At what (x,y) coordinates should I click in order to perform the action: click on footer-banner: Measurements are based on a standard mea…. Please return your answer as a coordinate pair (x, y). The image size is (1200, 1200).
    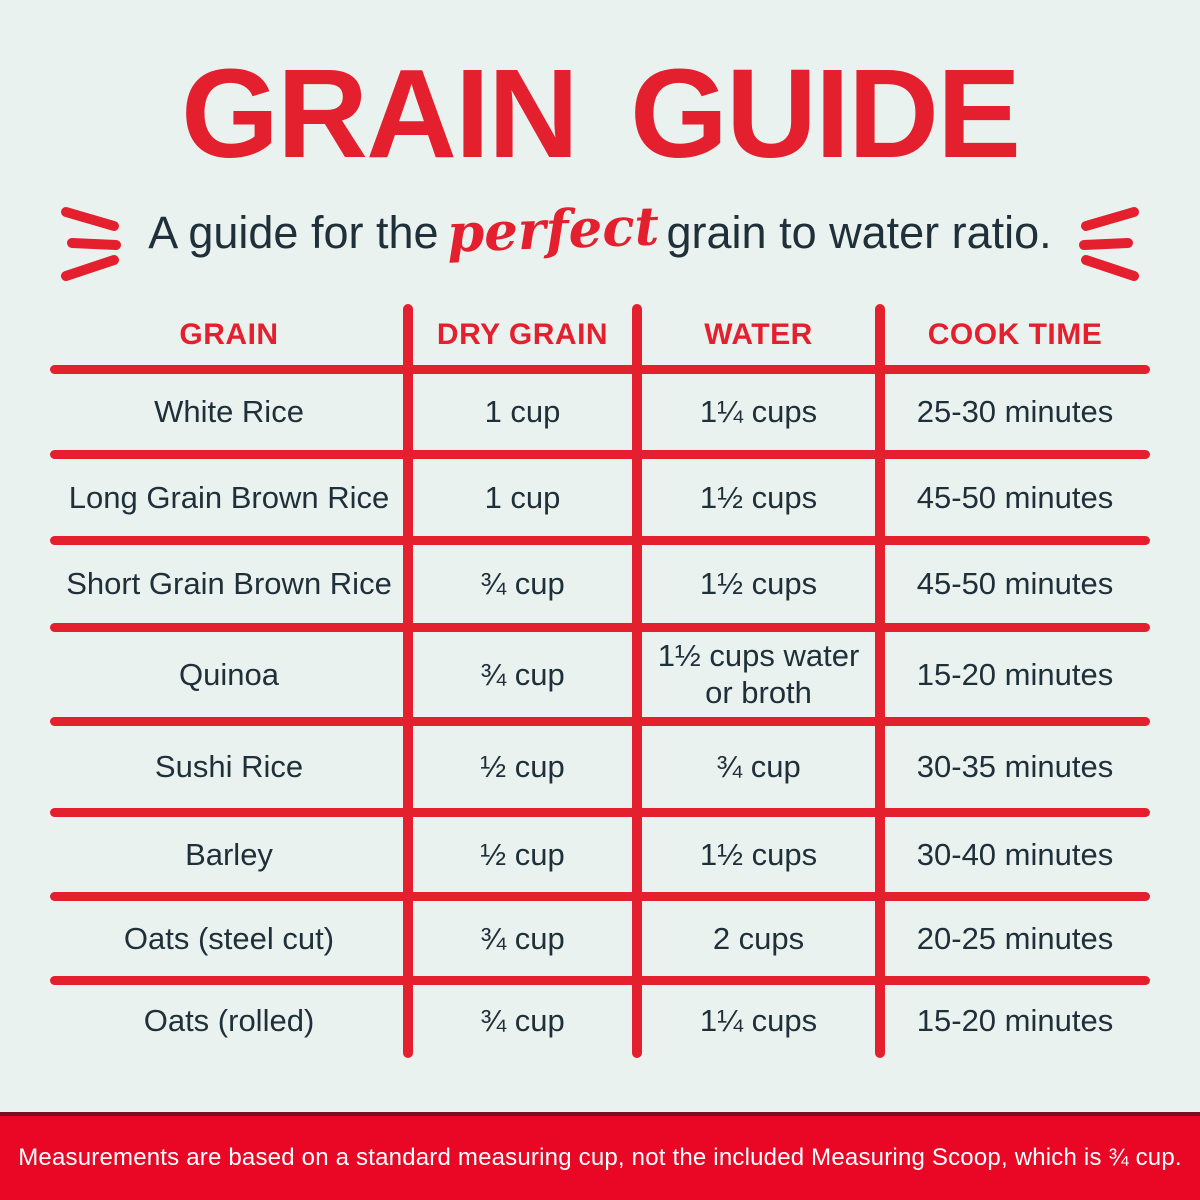
    Looking at the image, I should click on (600, 1156).